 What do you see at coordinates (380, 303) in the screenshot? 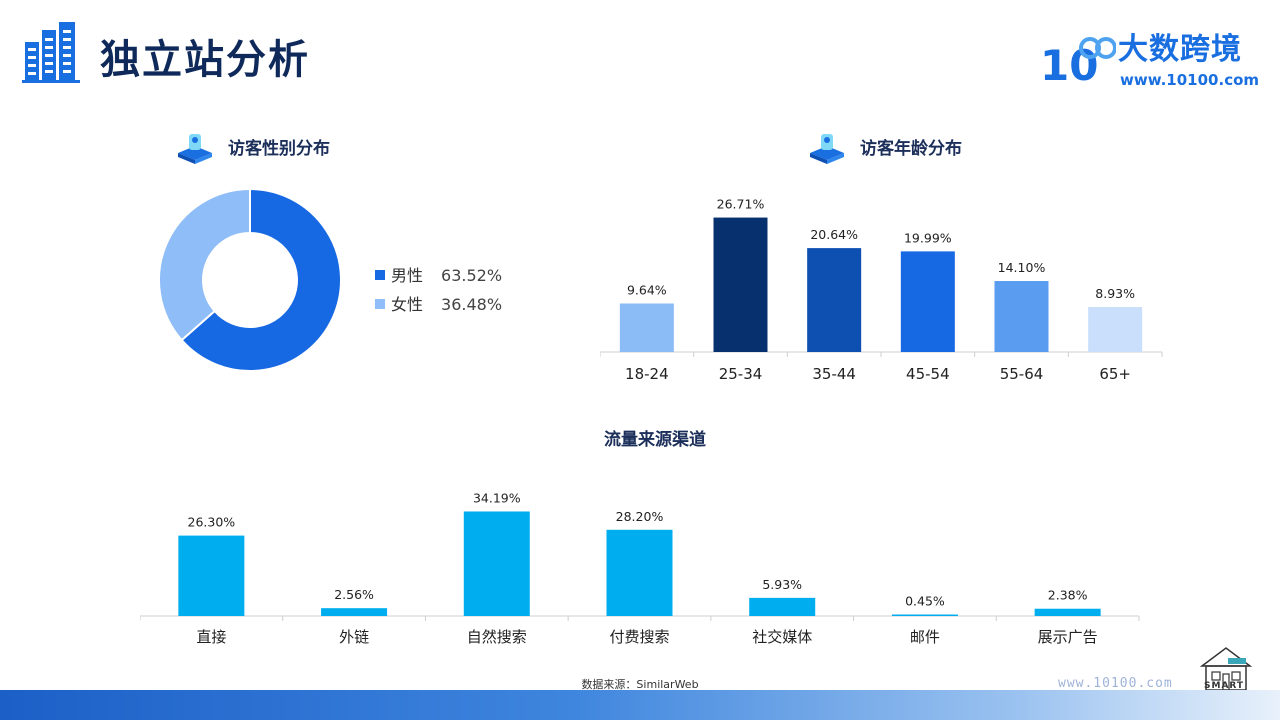
I see `legend-swatch-female` at bounding box center [380, 303].